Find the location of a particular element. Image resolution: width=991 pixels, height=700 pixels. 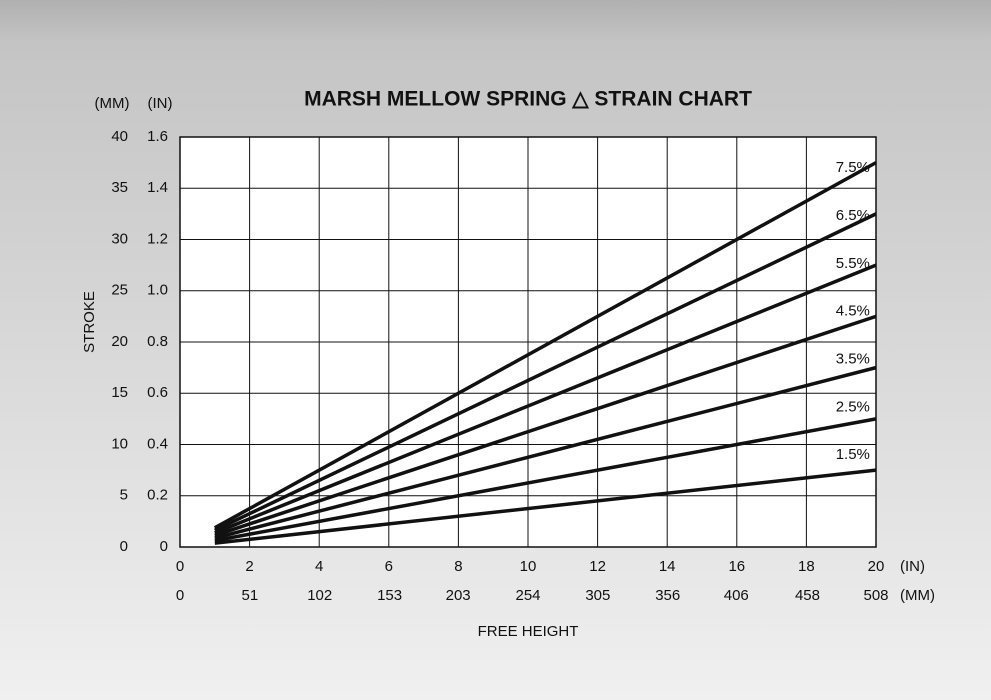

x-tick-label: 4 is located at coordinates (319, 566).